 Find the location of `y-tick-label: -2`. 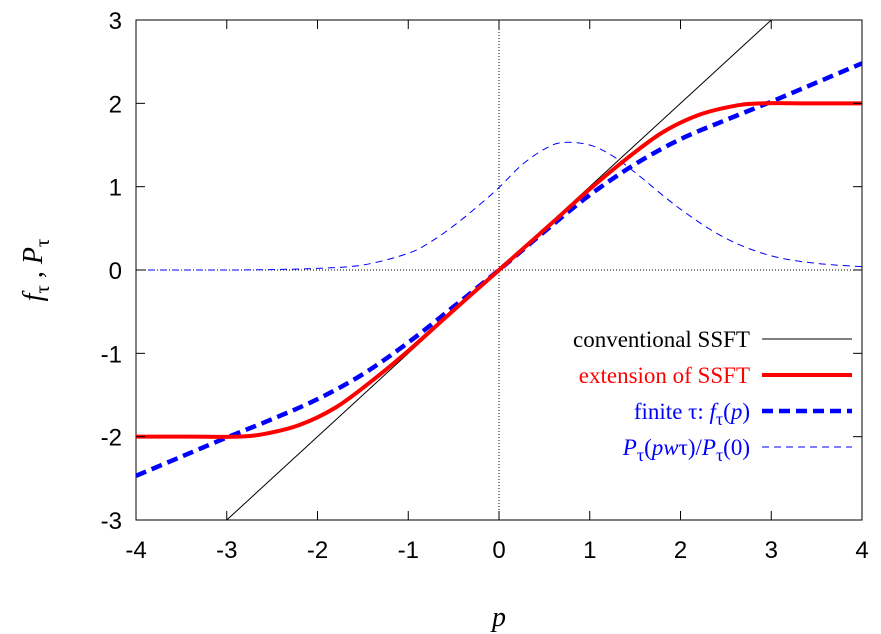

y-tick-label: -2 is located at coordinates (111, 438).